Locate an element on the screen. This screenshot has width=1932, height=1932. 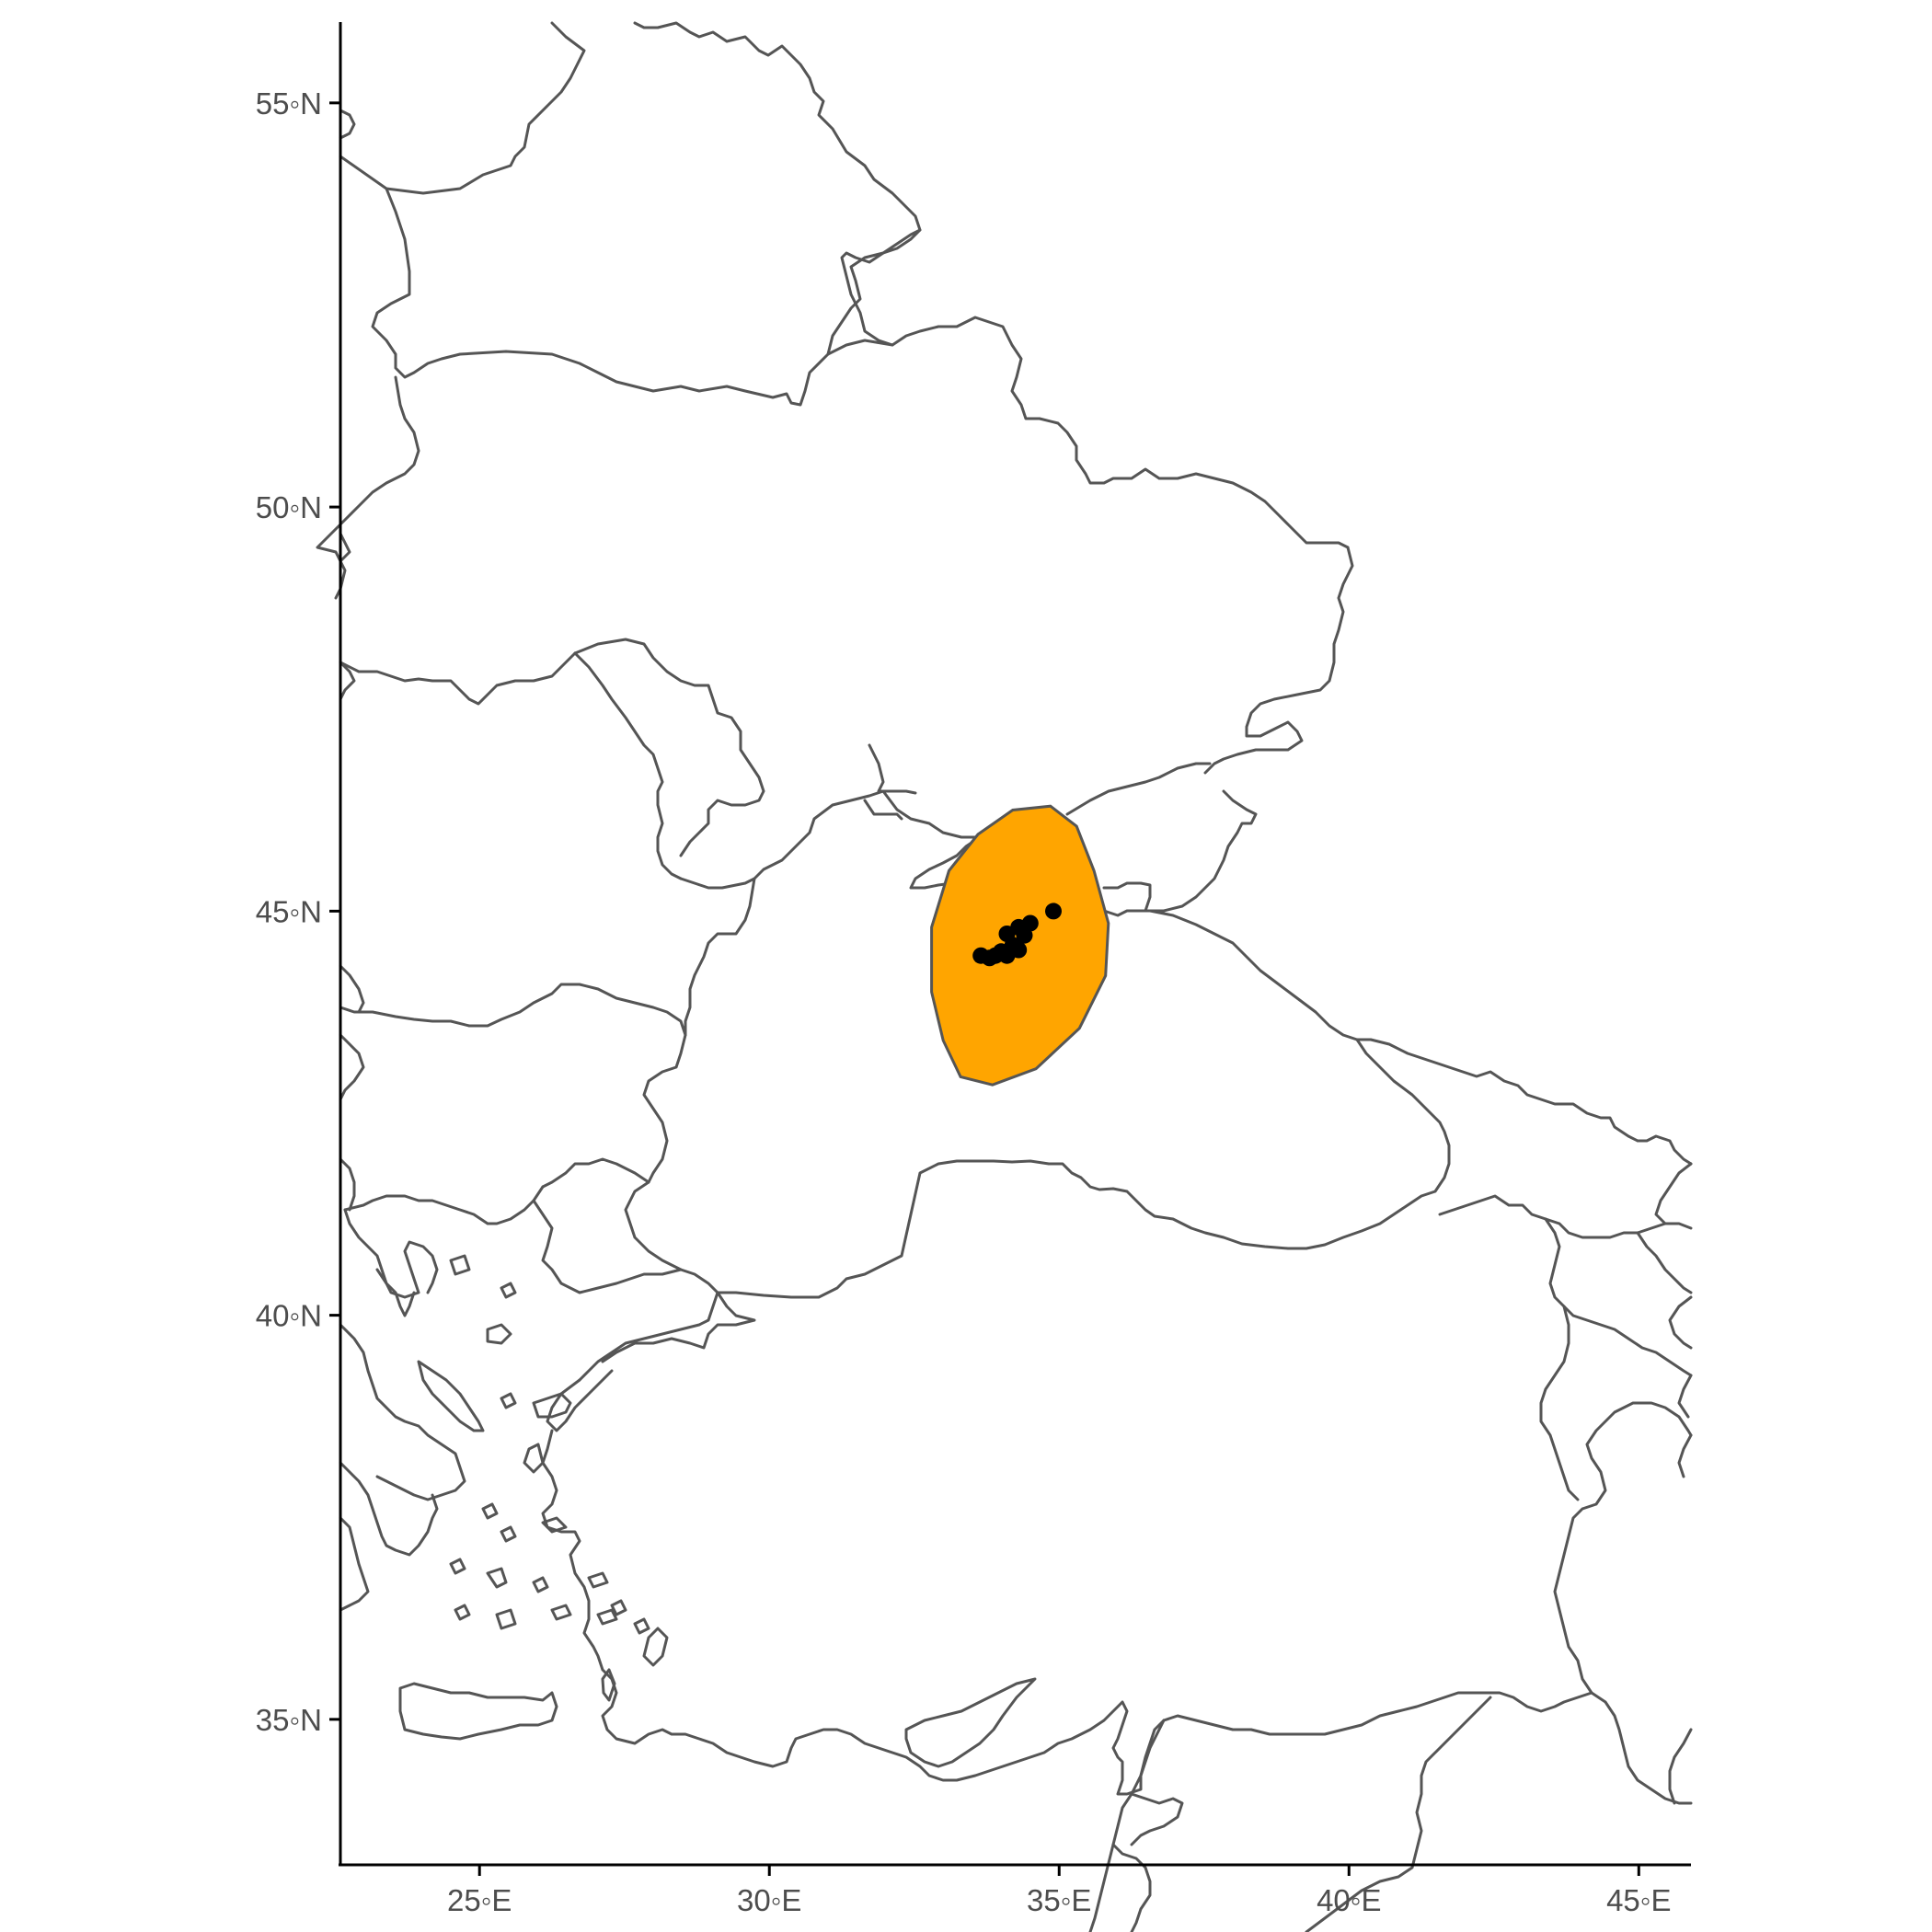
bulgaria-turkey-border is located at coordinates (595, 1173).